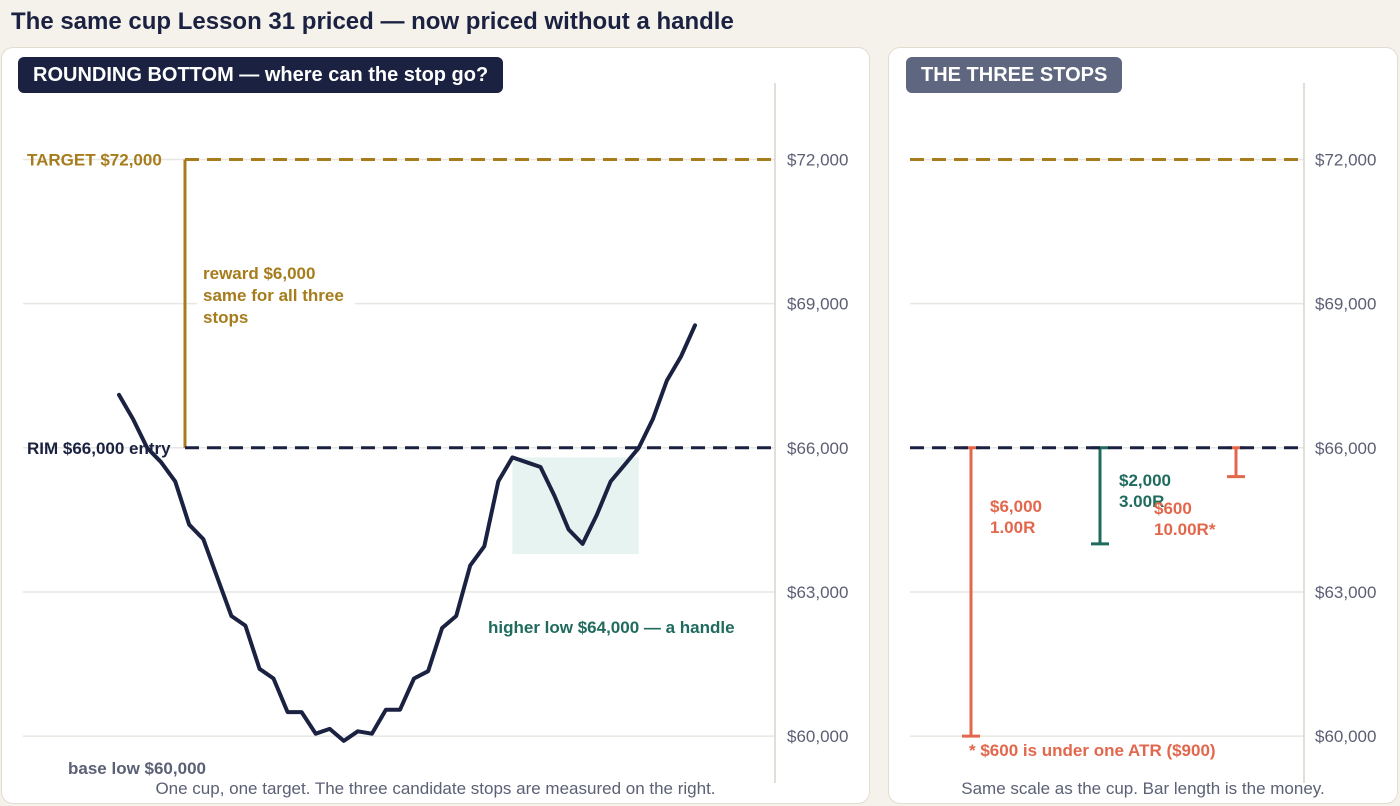 This screenshot has height=806, width=1400. I want to click on reward-label-line: stops, so click(225, 317).